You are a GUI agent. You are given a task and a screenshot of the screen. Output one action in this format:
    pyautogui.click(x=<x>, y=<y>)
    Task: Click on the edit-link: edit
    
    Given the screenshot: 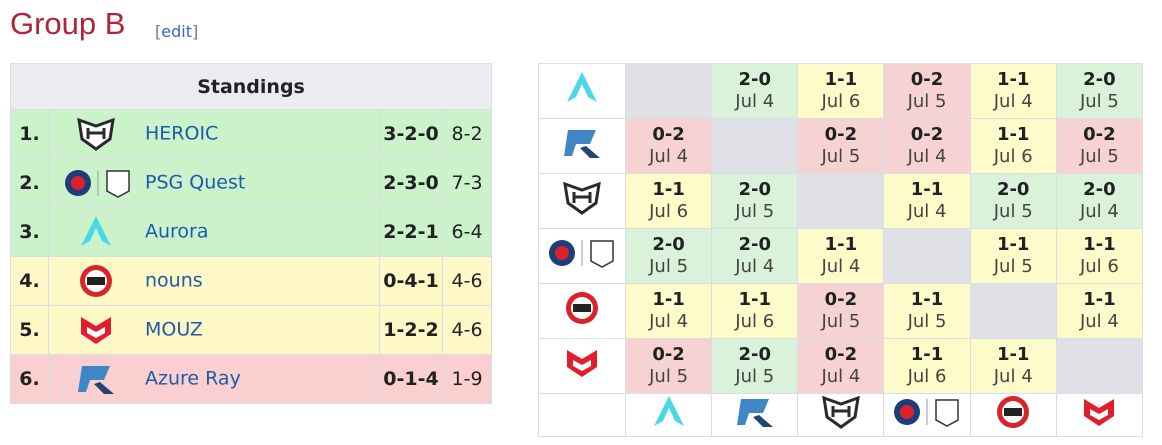 What is the action you would take?
    pyautogui.click(x=176, y=31)
    